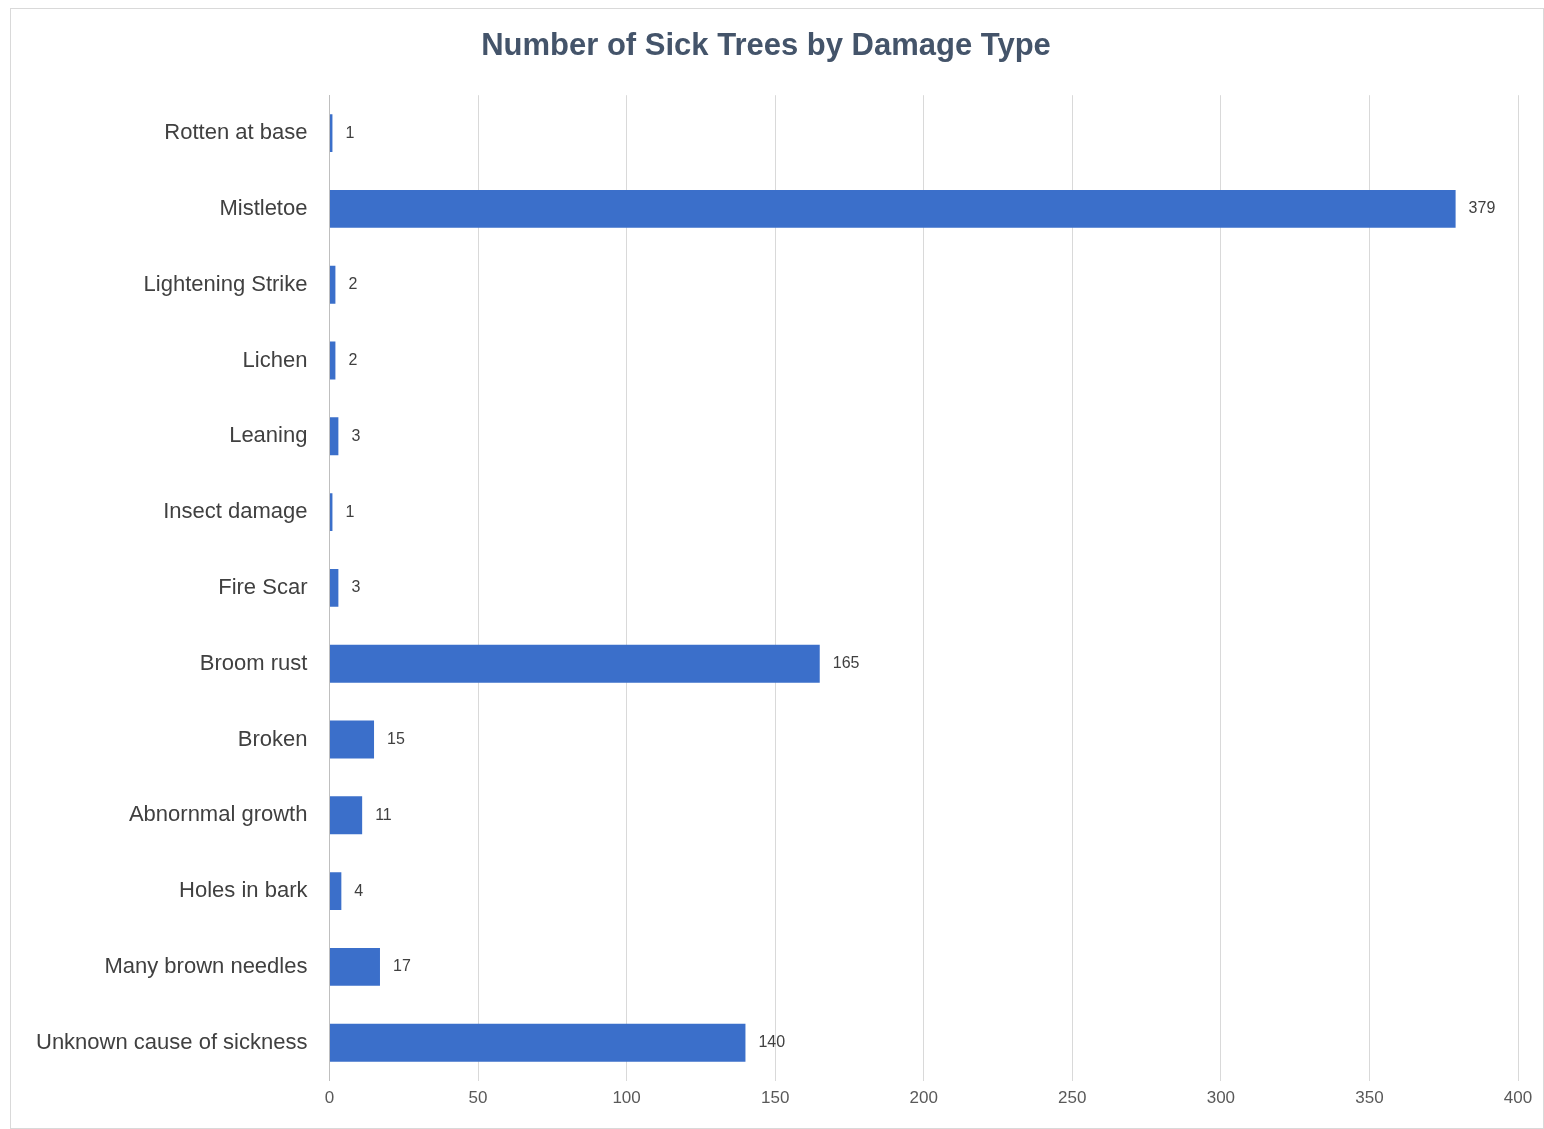  I want to click on x-tick-label: 0, so click(329, 1098).